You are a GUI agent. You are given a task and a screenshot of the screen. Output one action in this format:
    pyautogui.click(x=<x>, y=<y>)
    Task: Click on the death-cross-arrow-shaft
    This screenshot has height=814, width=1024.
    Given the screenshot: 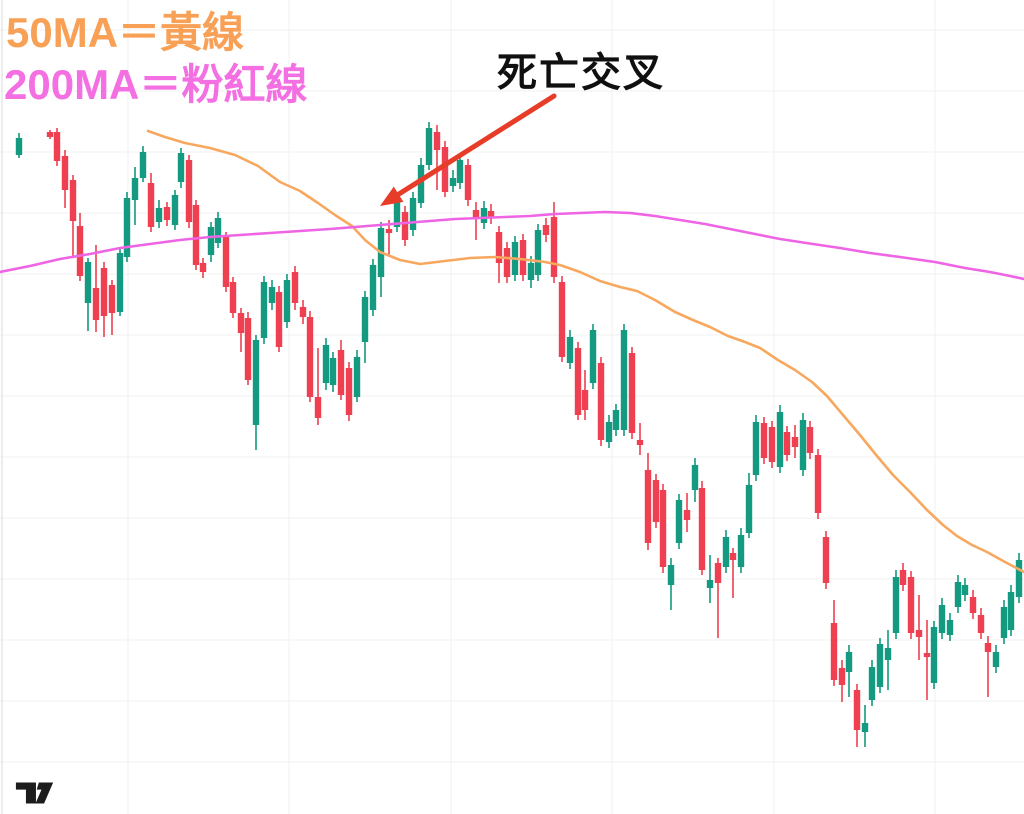 What is the action you would take?
    pyautogui.click(x=474, y=146)
    